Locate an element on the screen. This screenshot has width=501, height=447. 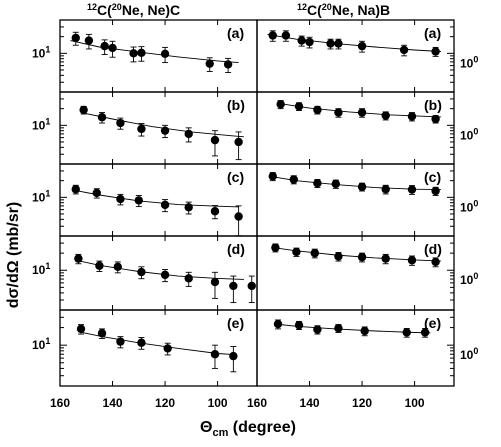
y-axis-title: dσ/dΩ (mb/sr) is located at coordinates (13, 255).